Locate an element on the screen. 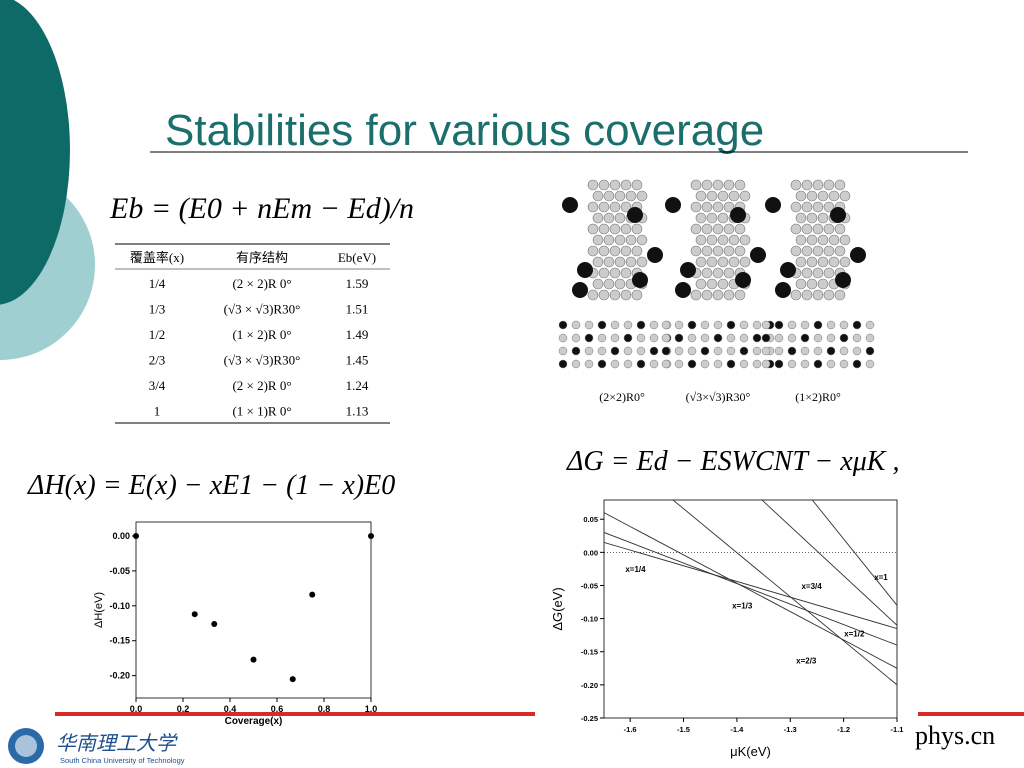 The height and width of the screenshot is (768, 1024). series-label: x=1/2 is located at coordinates (854, 633).